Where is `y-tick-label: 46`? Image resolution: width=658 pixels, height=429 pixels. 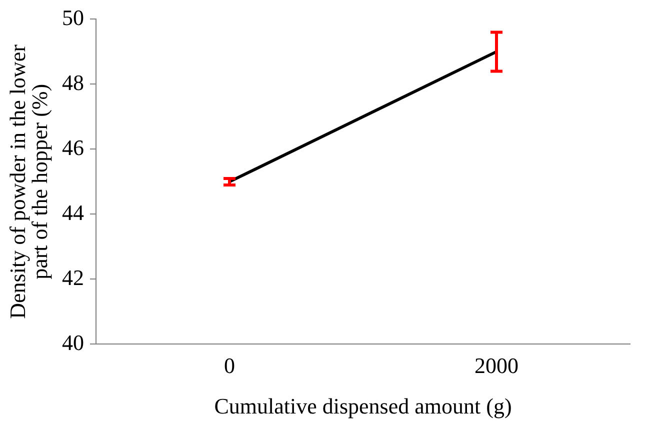 y-tick-label: 46 is located at coordinates (73, 147).